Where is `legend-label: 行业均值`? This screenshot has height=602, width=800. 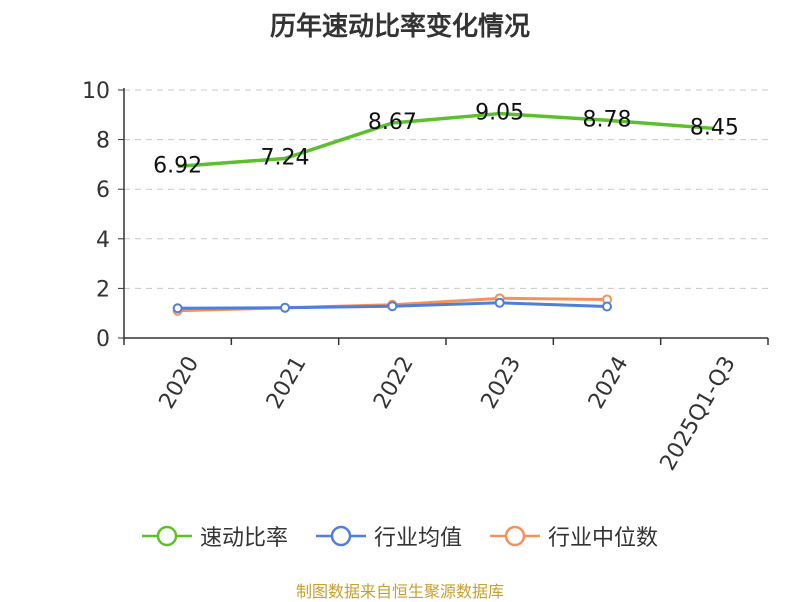 legend-label: 行业均值 is located at coordinates (417, 538).